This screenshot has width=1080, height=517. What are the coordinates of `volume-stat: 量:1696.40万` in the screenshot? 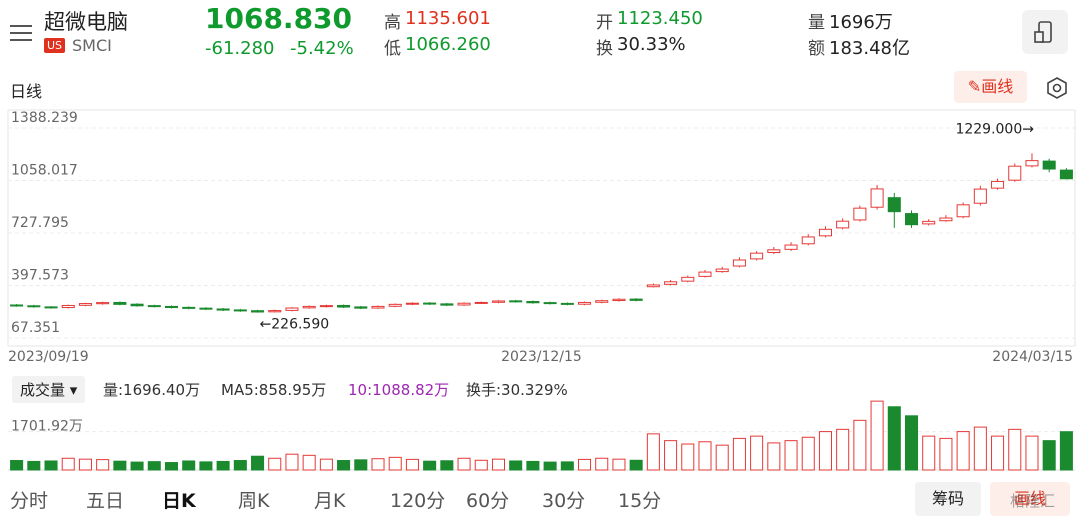 It's located at (152, 390).